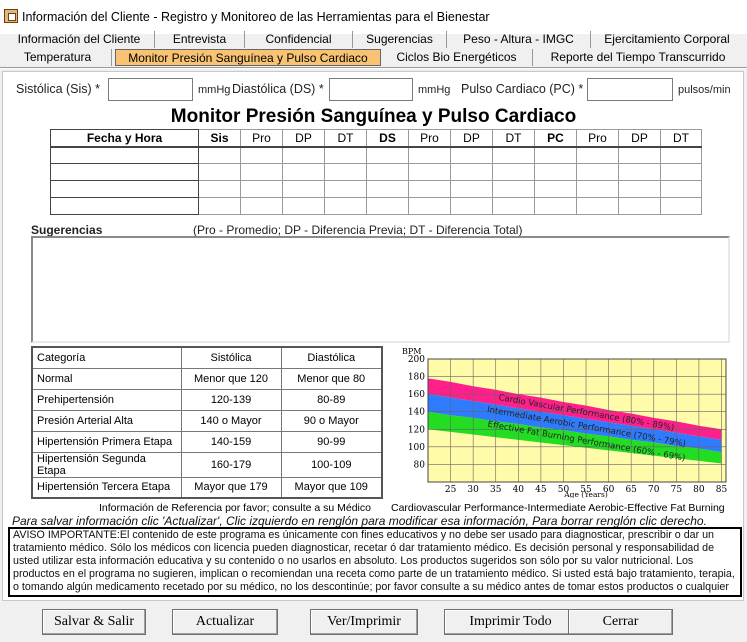  Describe the element at coordinates (630, 89) in the screenshot. I see `pulso-input` at that location.